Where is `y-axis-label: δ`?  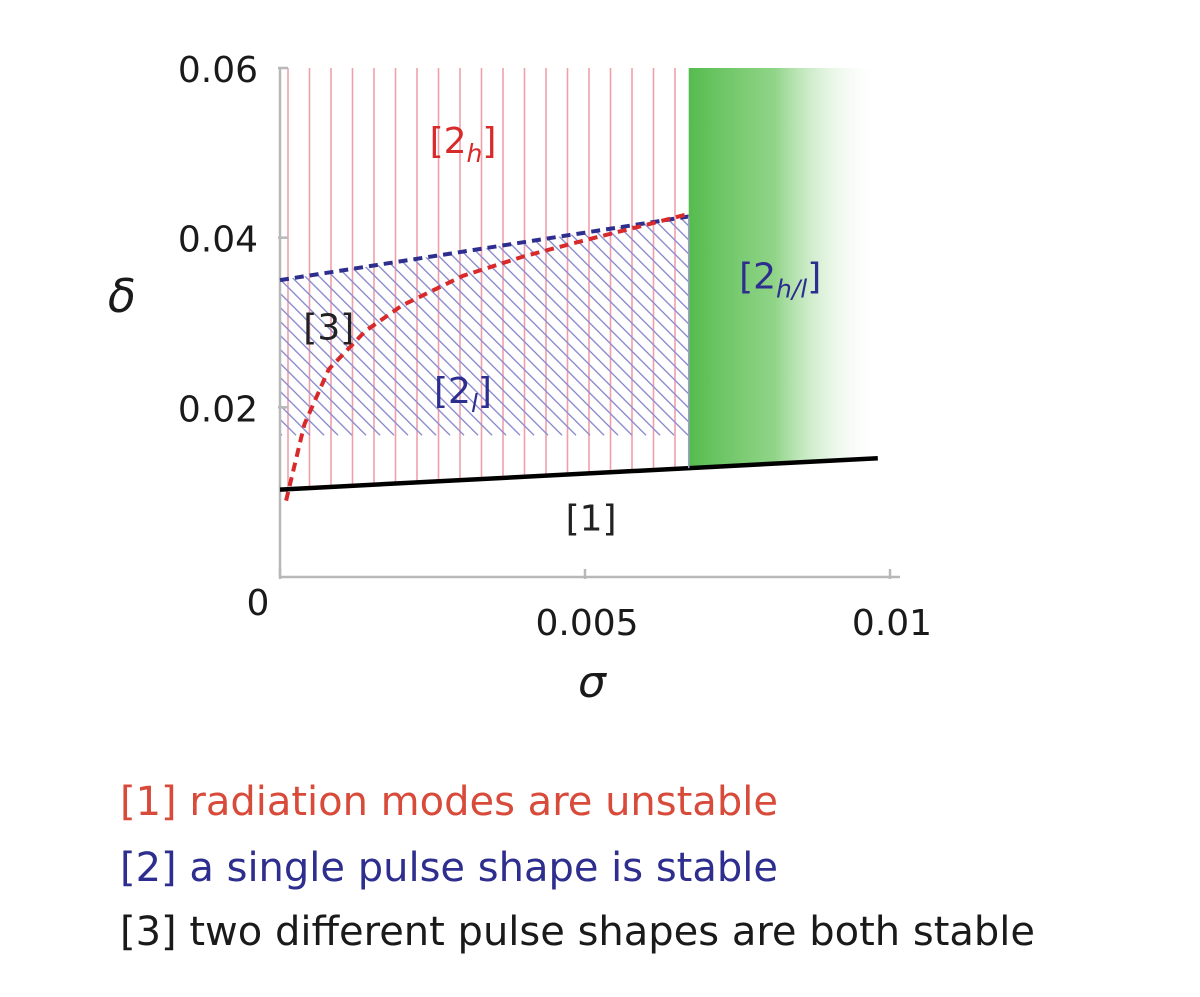 y-axis-label: δ is located at coordinates (122, 296).